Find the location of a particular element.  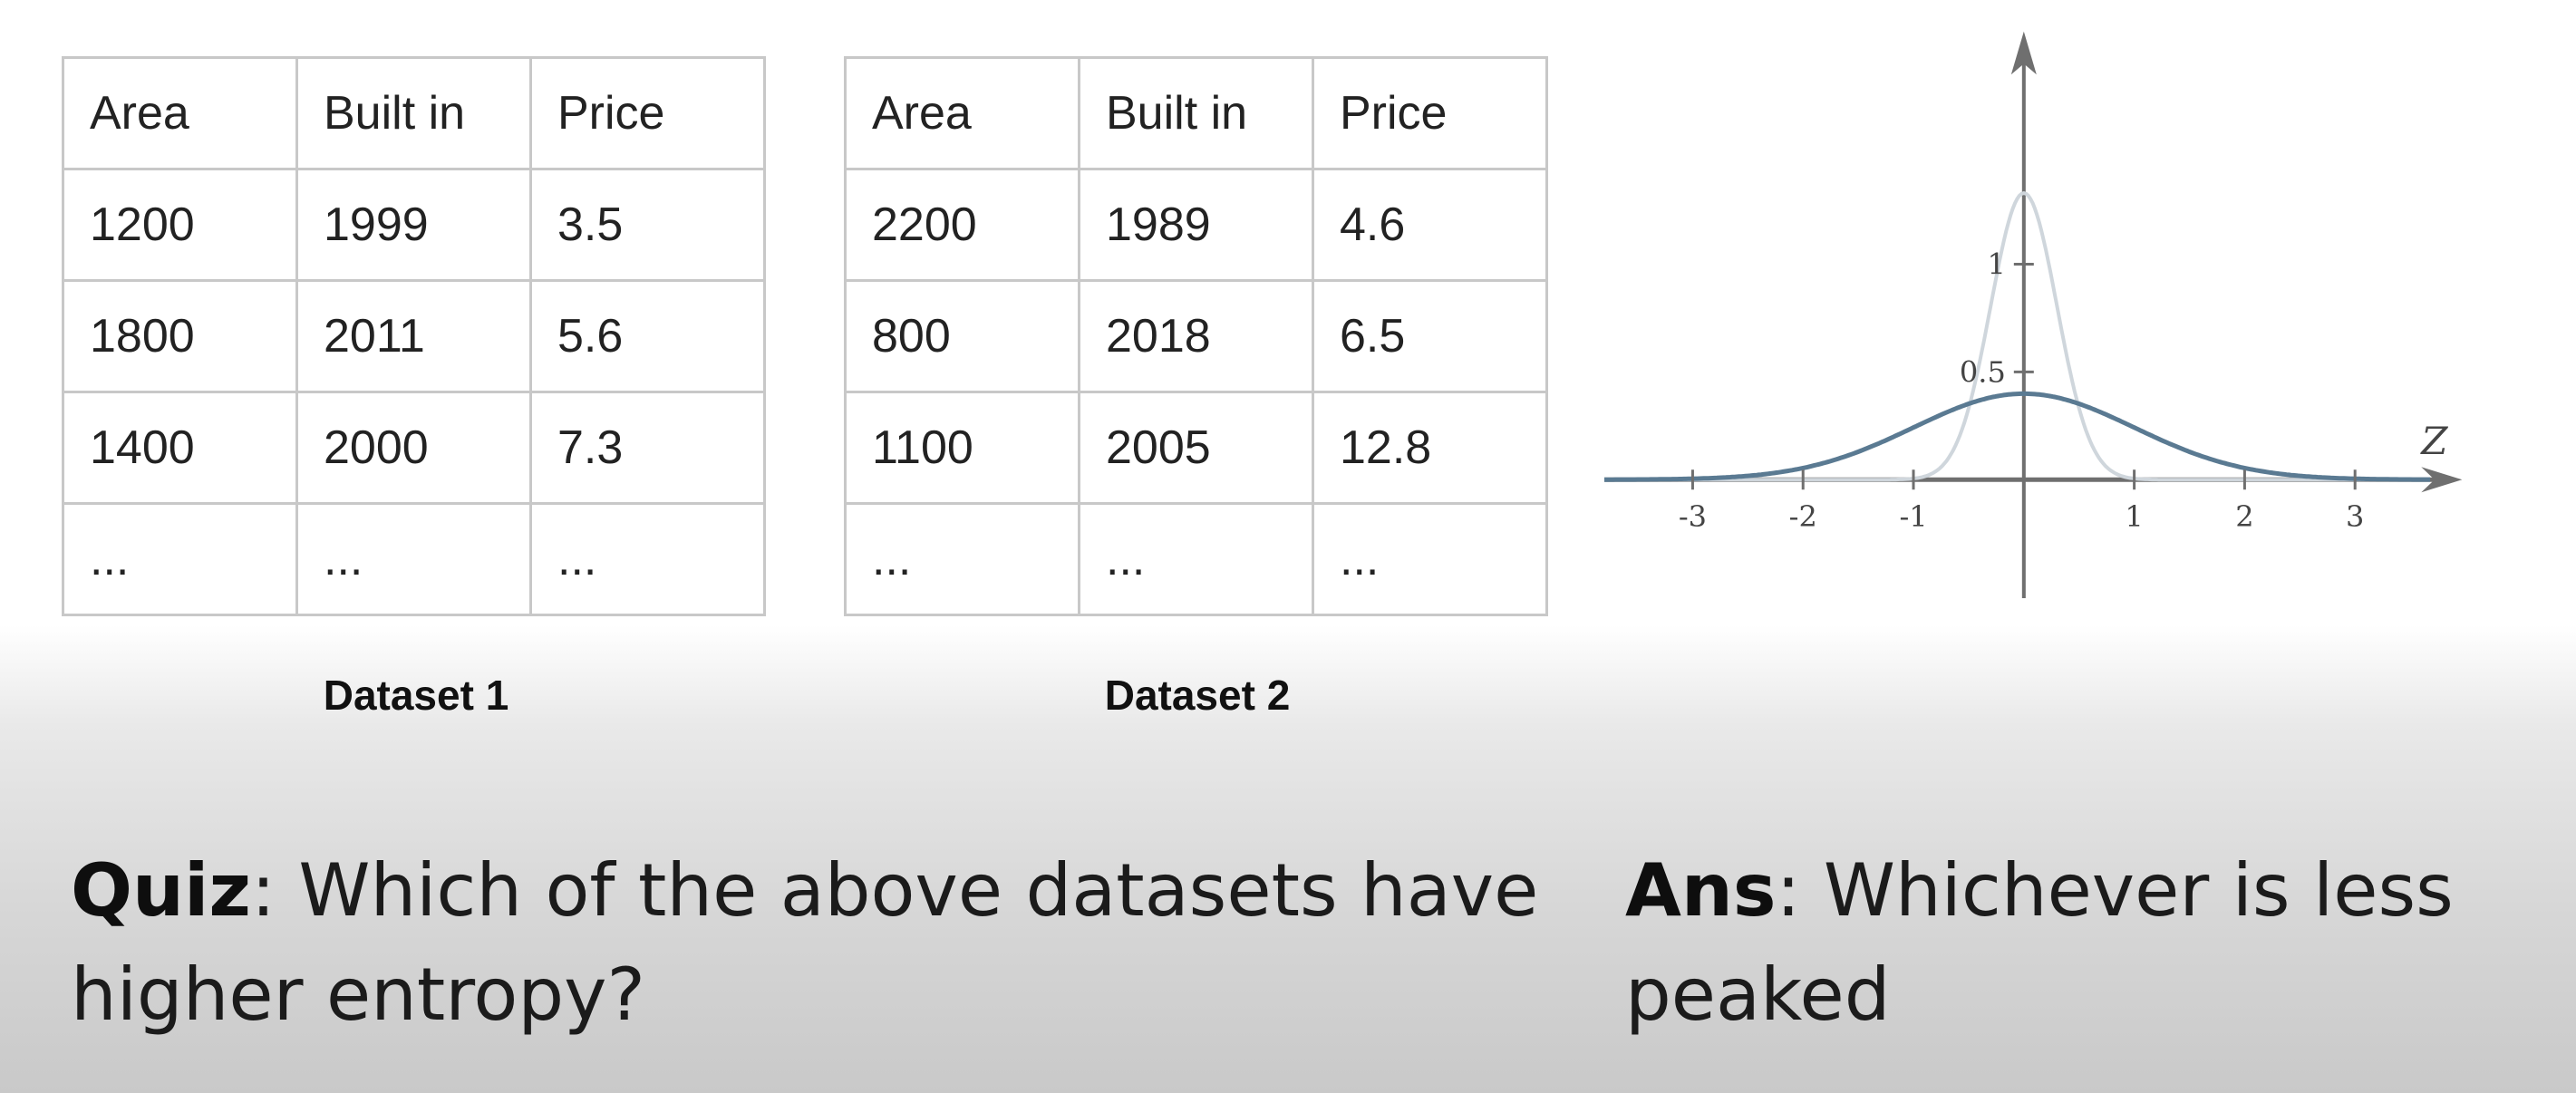

x-tick-label: 3 is located at coordinates (2355, 517).